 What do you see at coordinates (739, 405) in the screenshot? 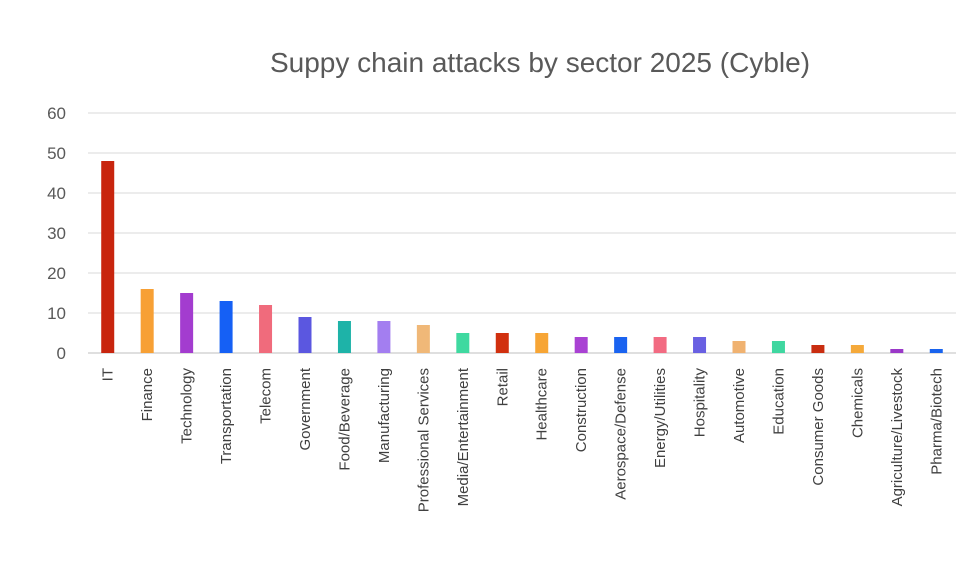
I see `x-category-label: Automotive` at bounding box center [739, 405].